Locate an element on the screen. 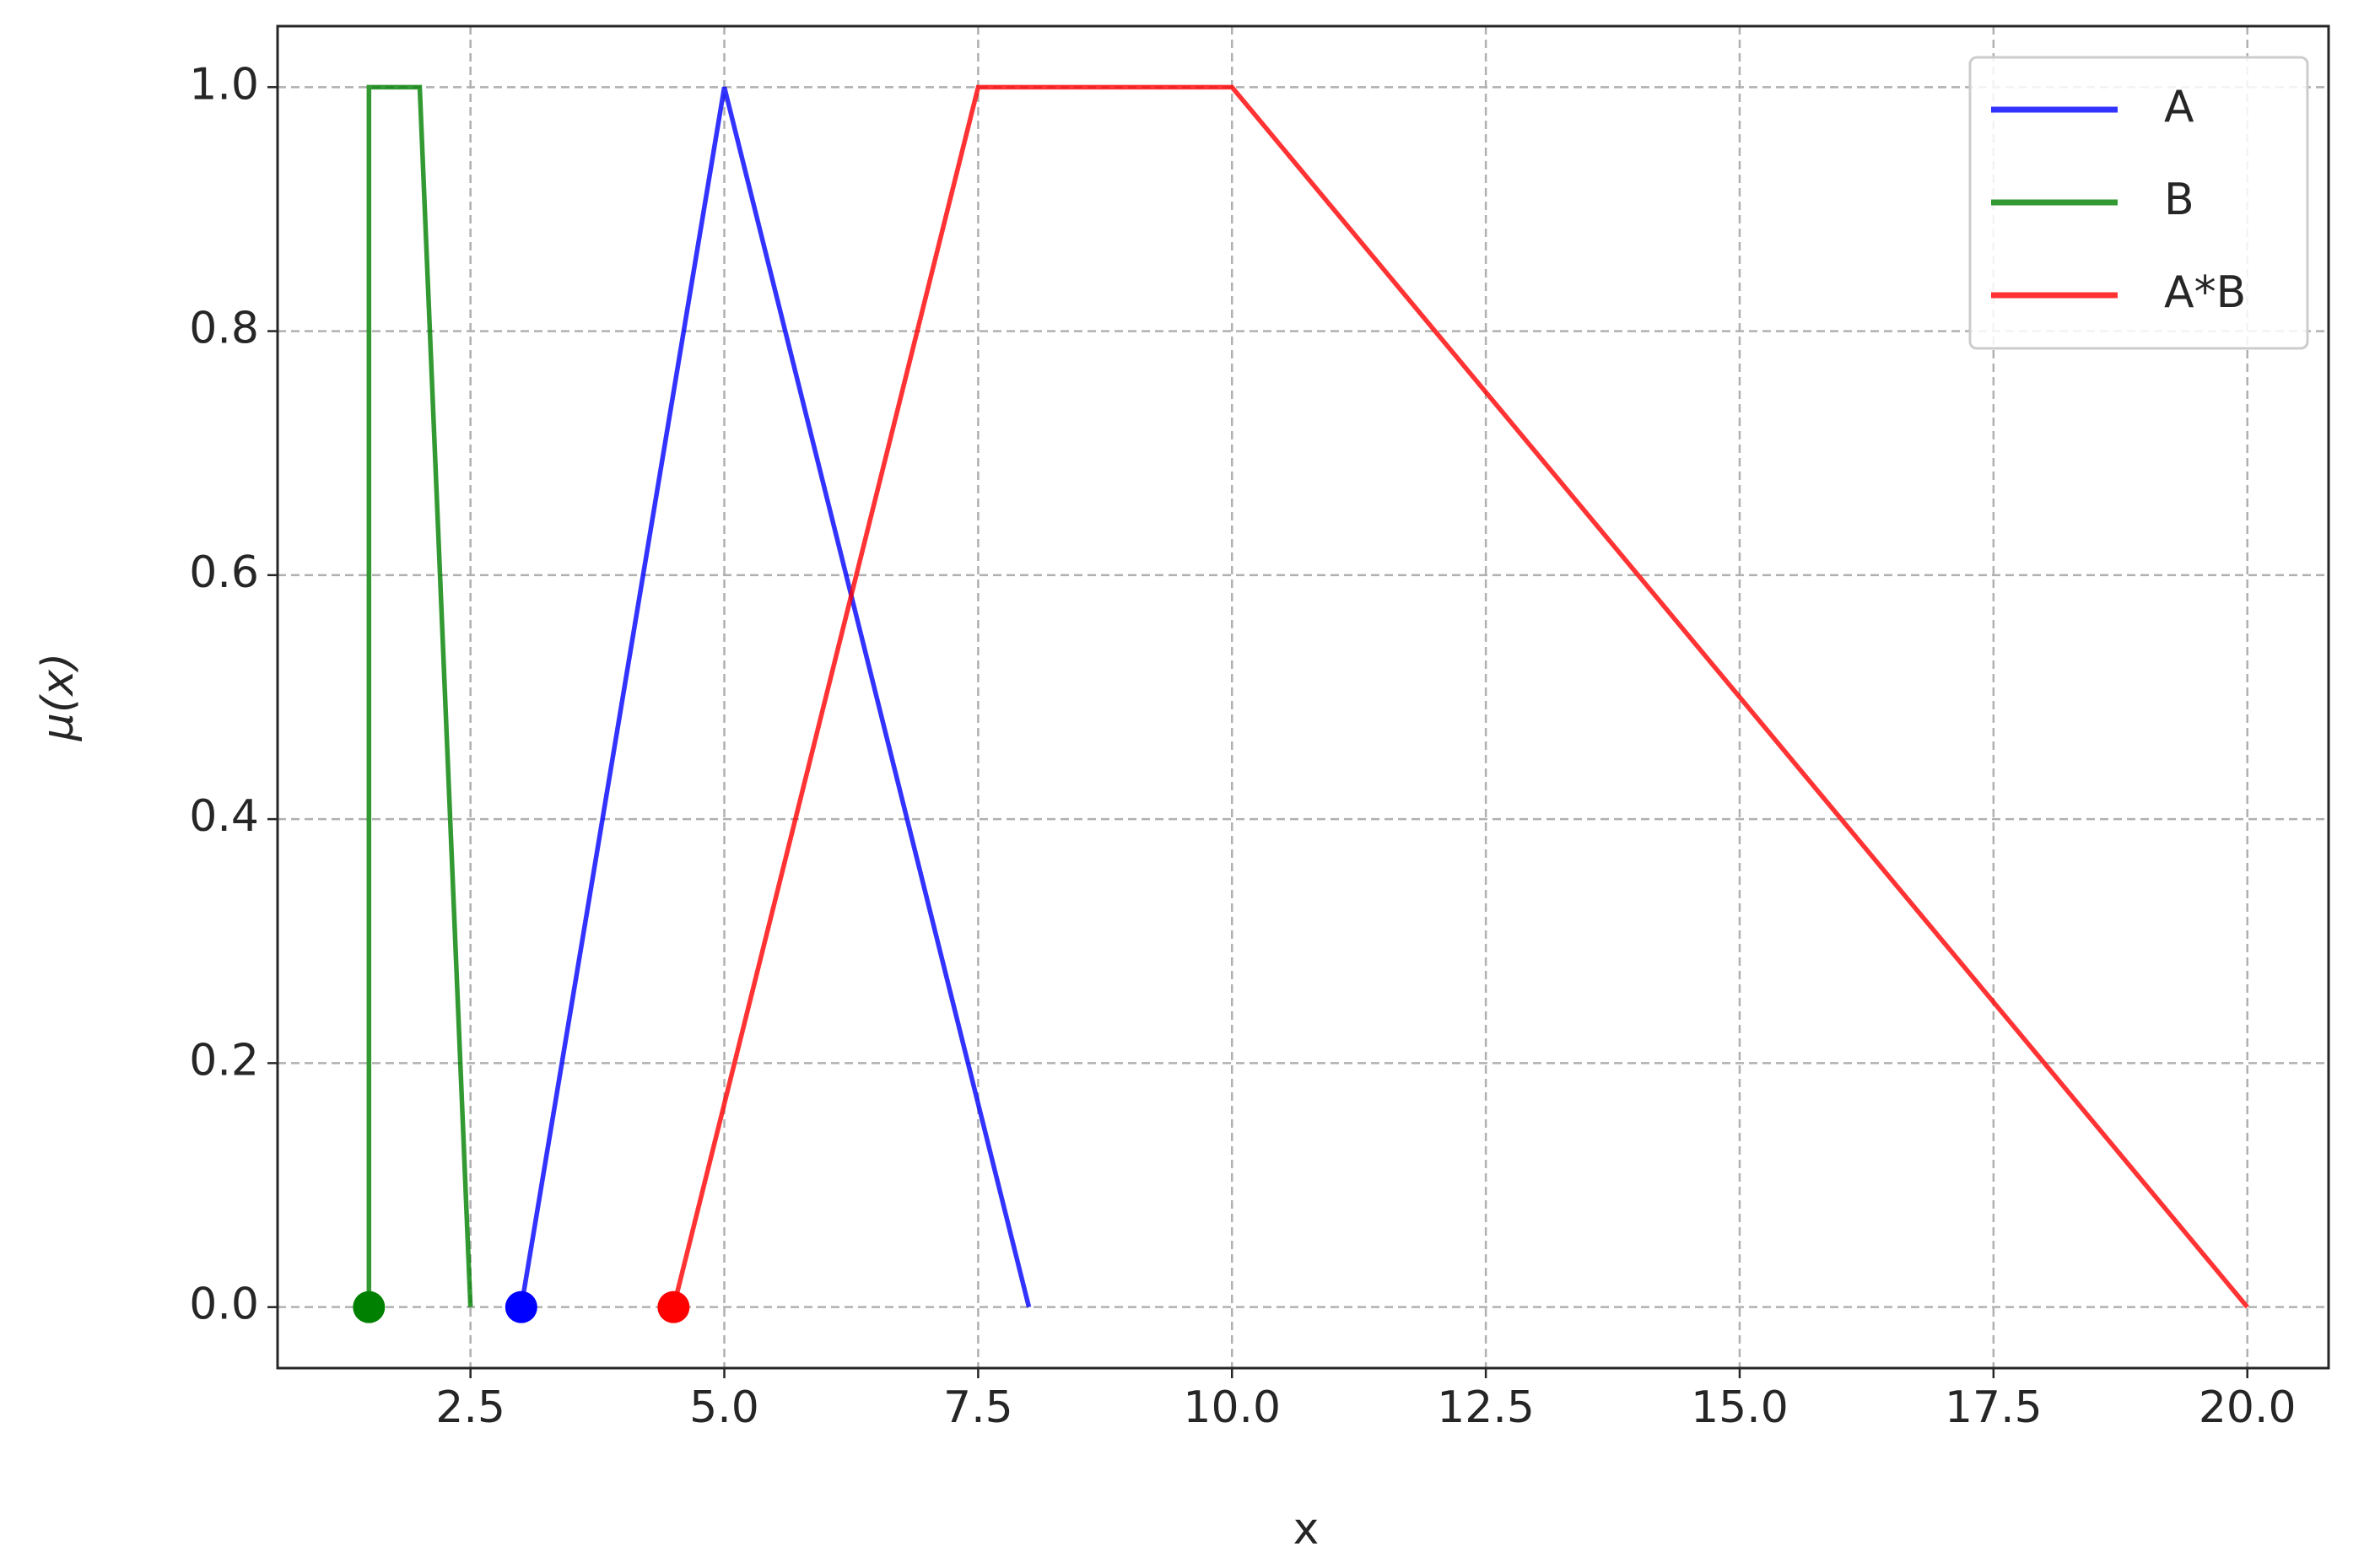 This screenshot has height=1568, width=2364. series-line is located at coordinates (419, 695).